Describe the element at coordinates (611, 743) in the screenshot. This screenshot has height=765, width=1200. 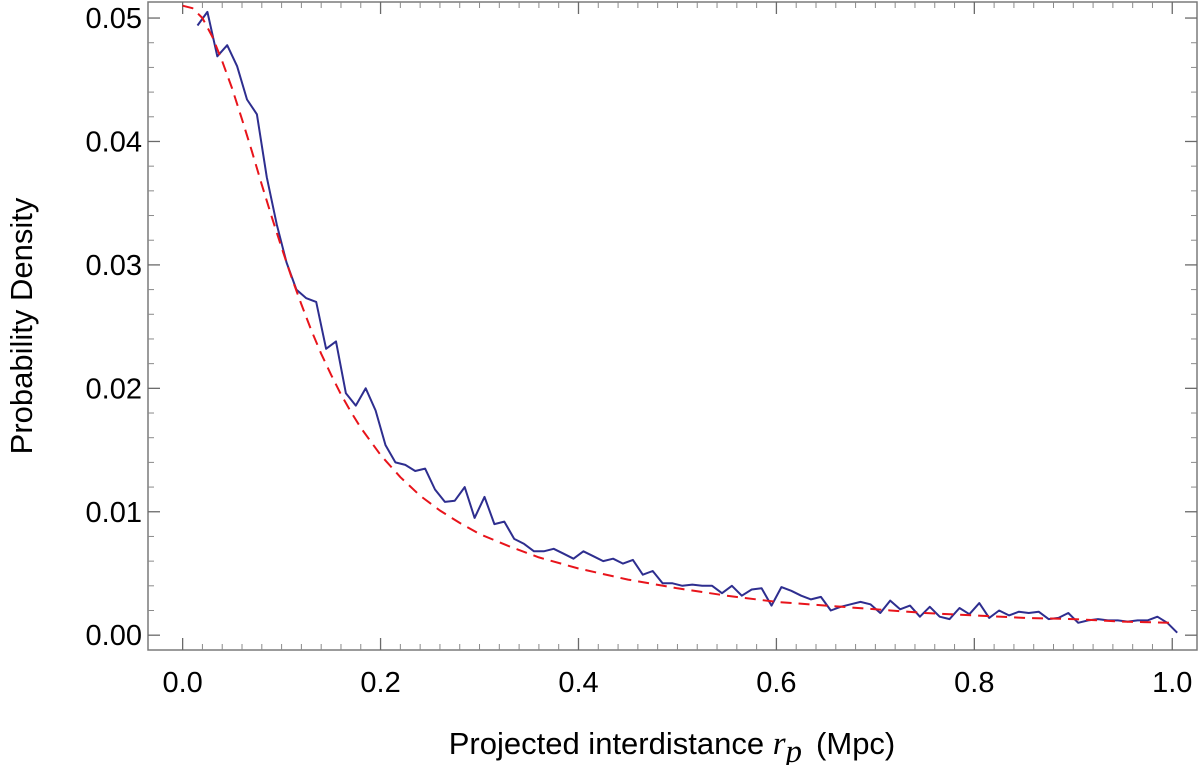
I see `x-axis-title-text: Projected interdistance` at that location.